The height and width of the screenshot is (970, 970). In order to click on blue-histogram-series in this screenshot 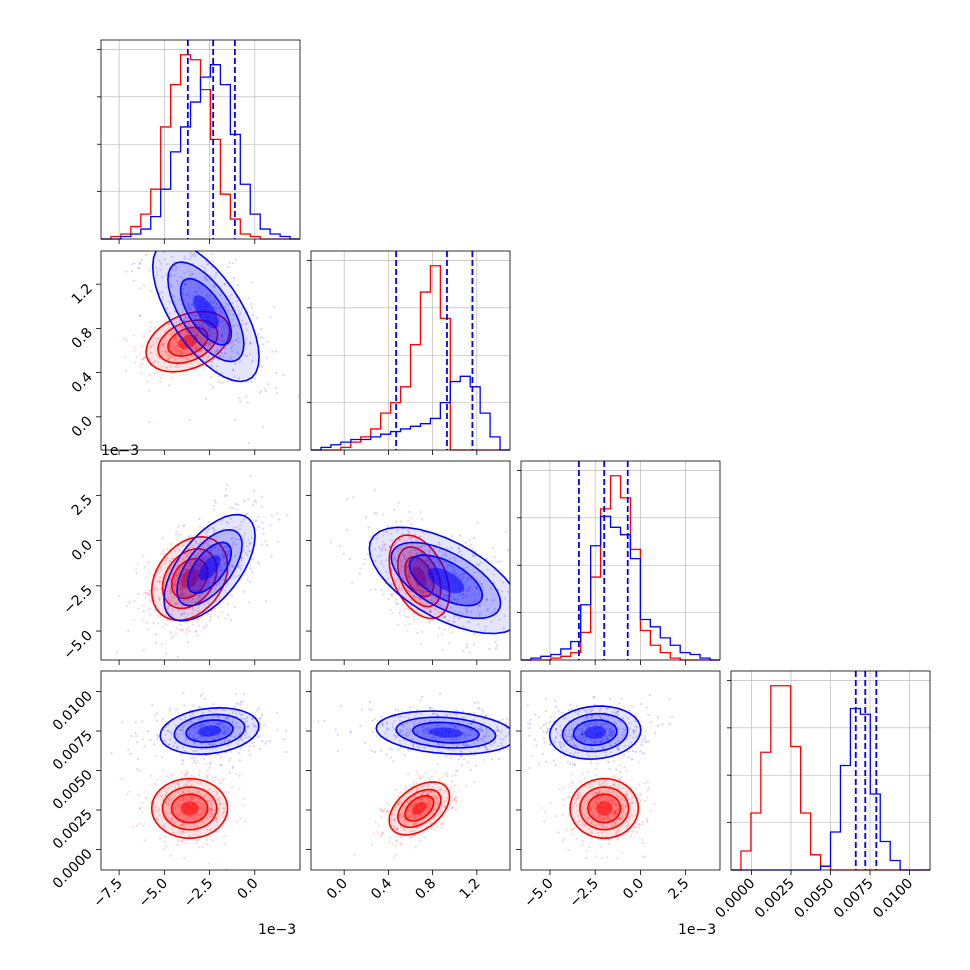, I will do `click(620, 588)`.